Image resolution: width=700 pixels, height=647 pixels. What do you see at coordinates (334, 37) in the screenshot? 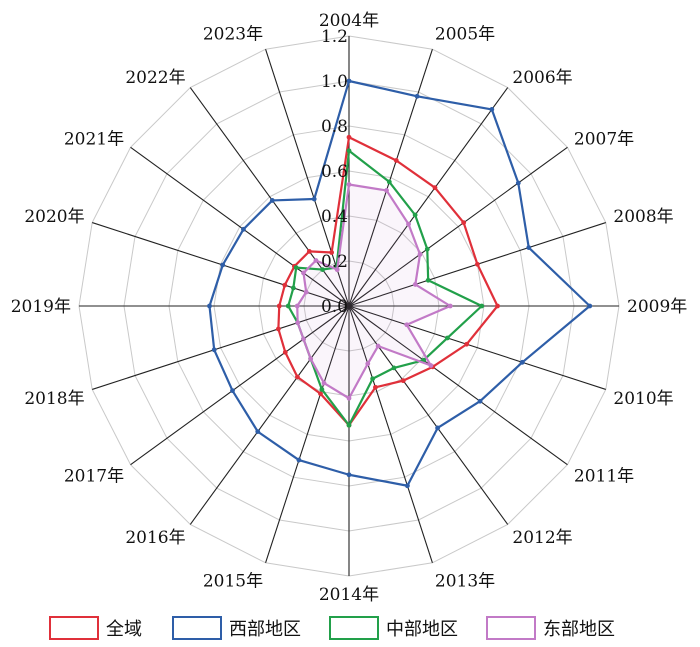
I see `radial-tick-label: 1.2` at bounding box center [334, 37].